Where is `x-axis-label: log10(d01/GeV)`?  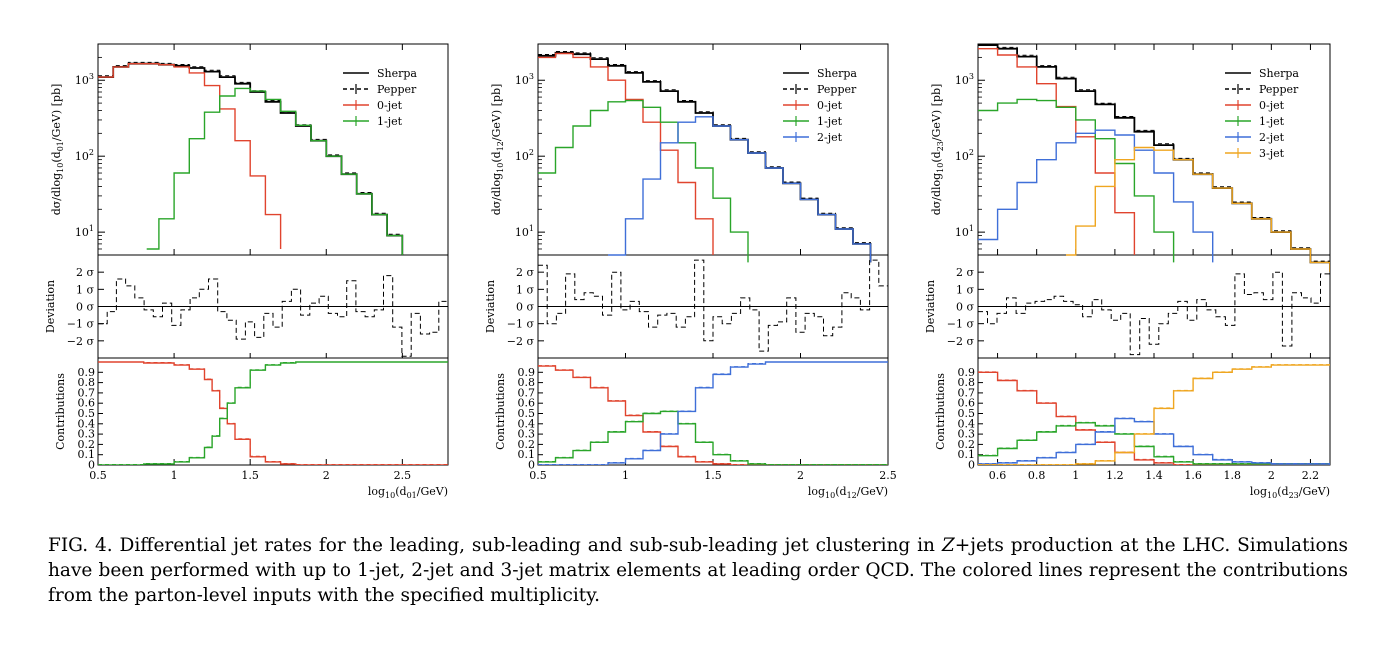
x-axis-label: log10(d01/GeV) is located at coordinates (408, 492).